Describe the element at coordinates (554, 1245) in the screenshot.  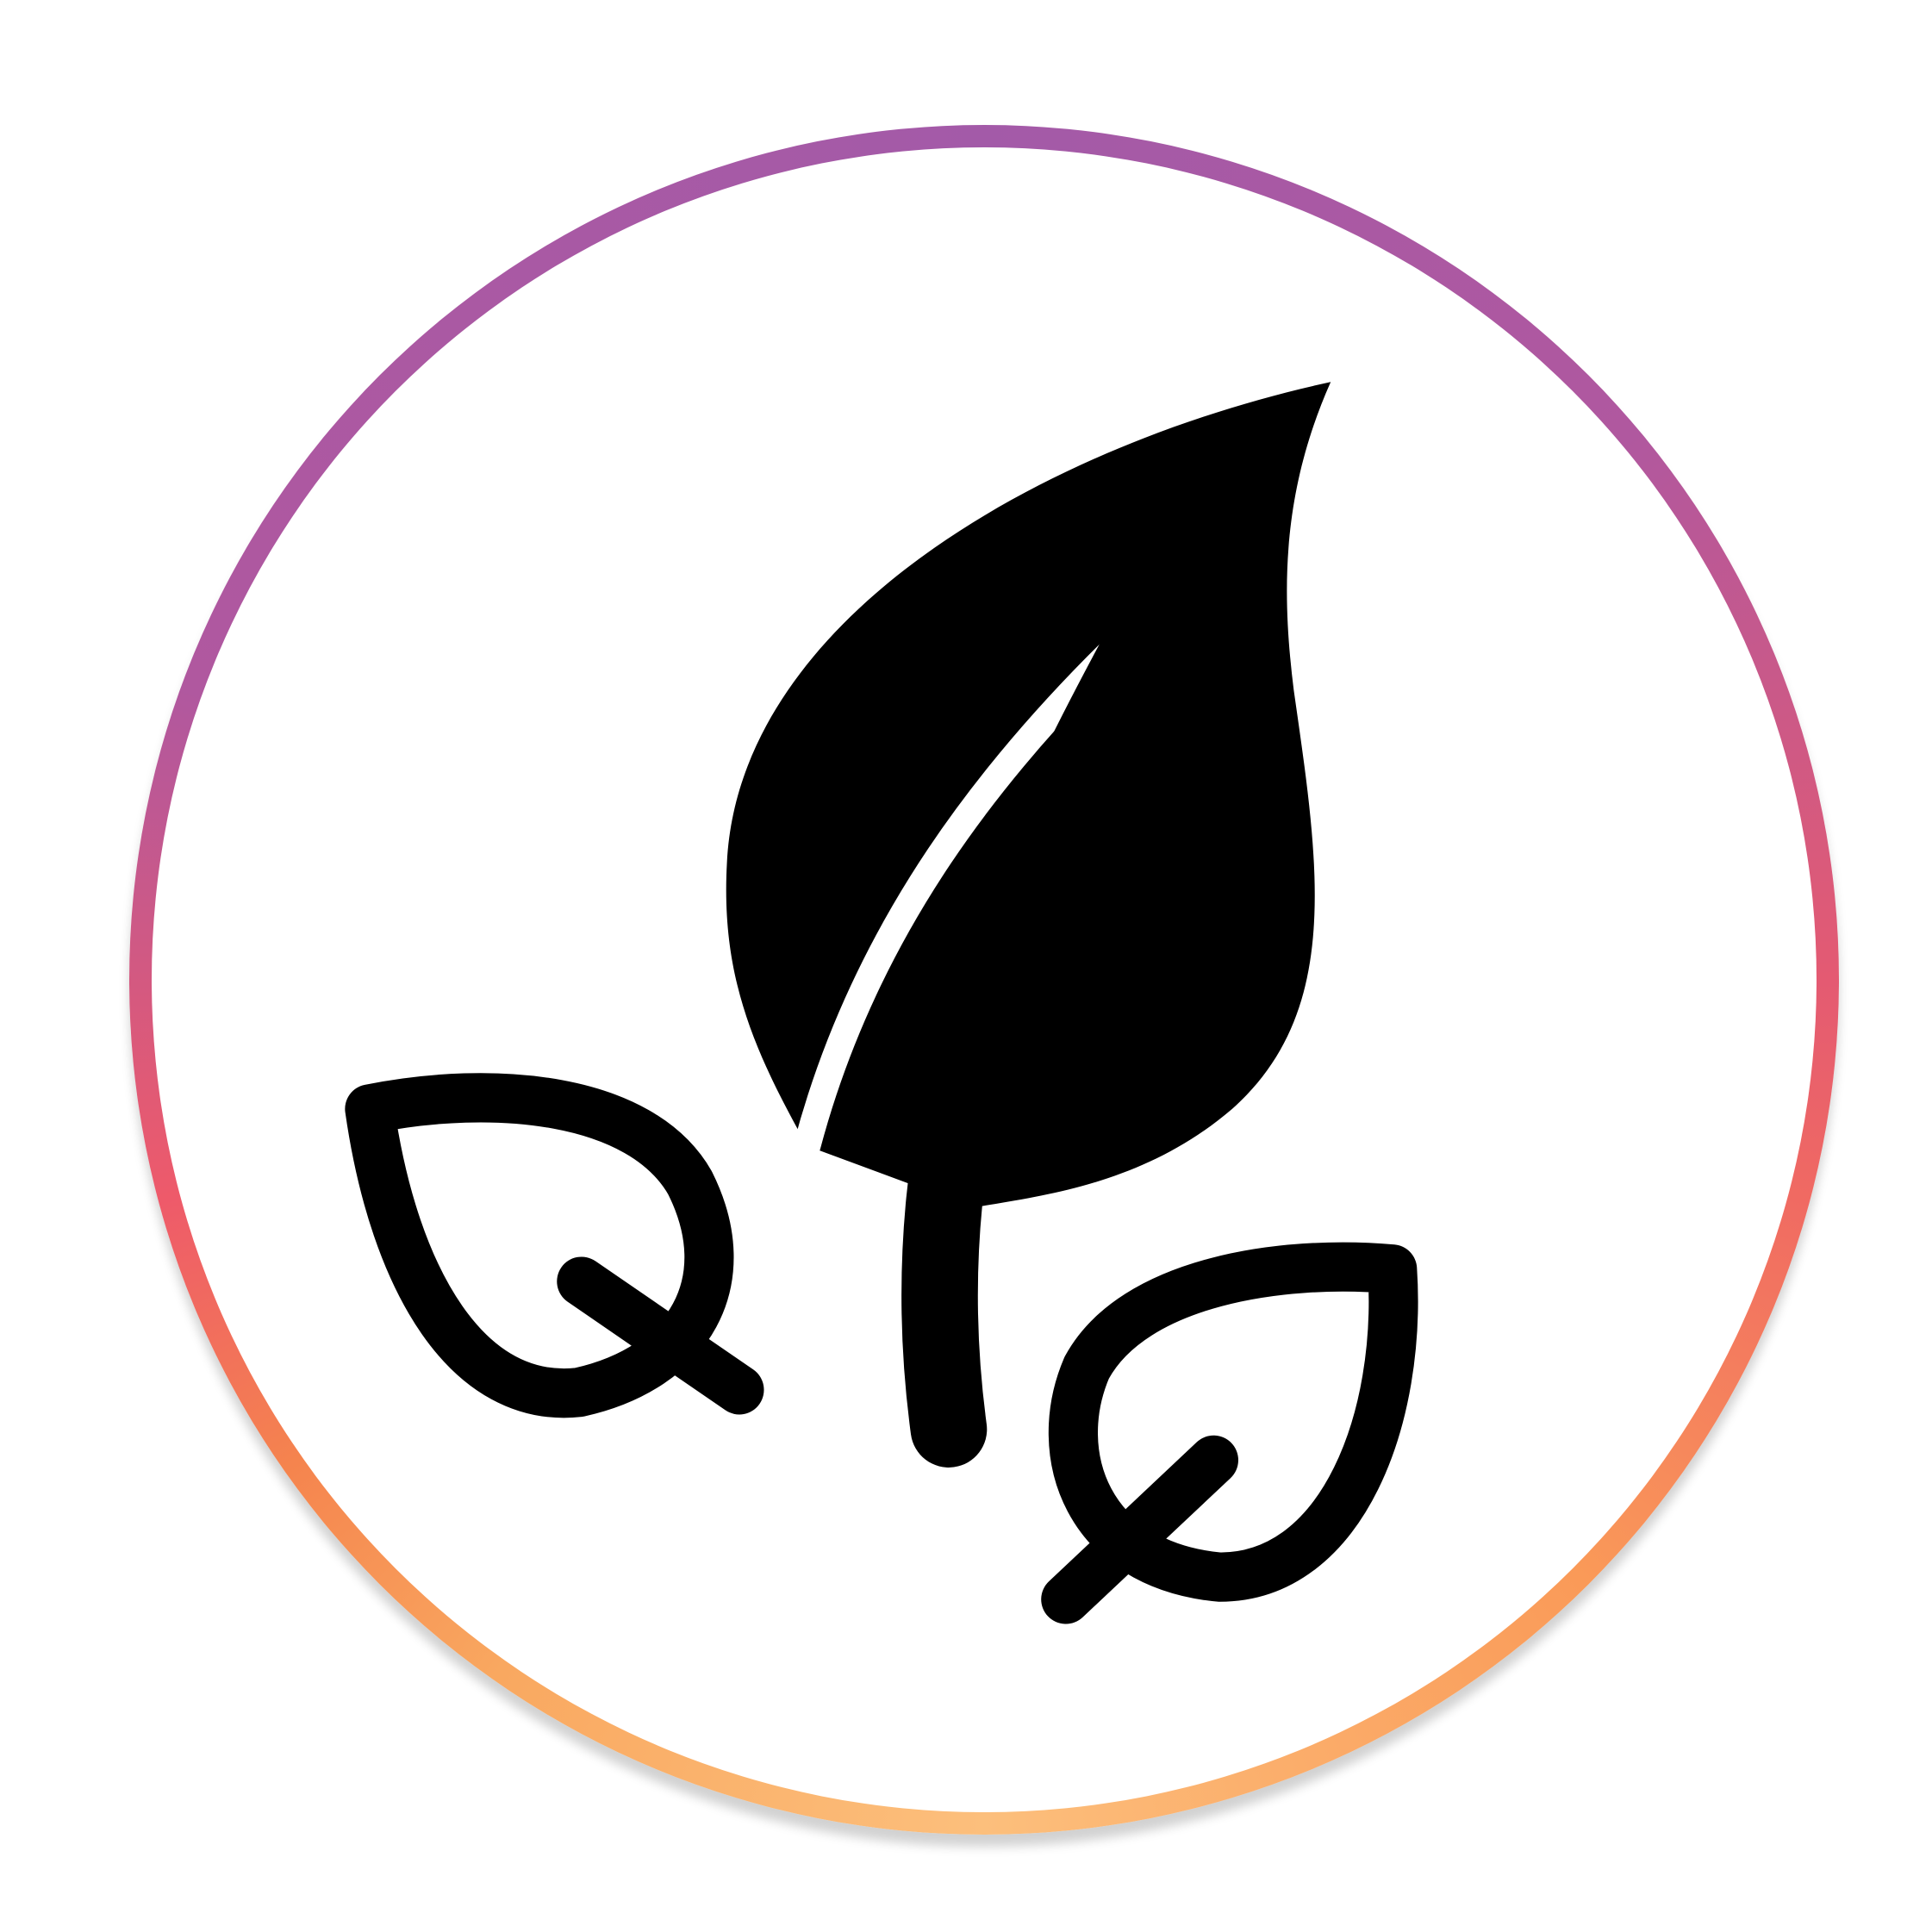
I see `small-leaf-left-icon` at that location.